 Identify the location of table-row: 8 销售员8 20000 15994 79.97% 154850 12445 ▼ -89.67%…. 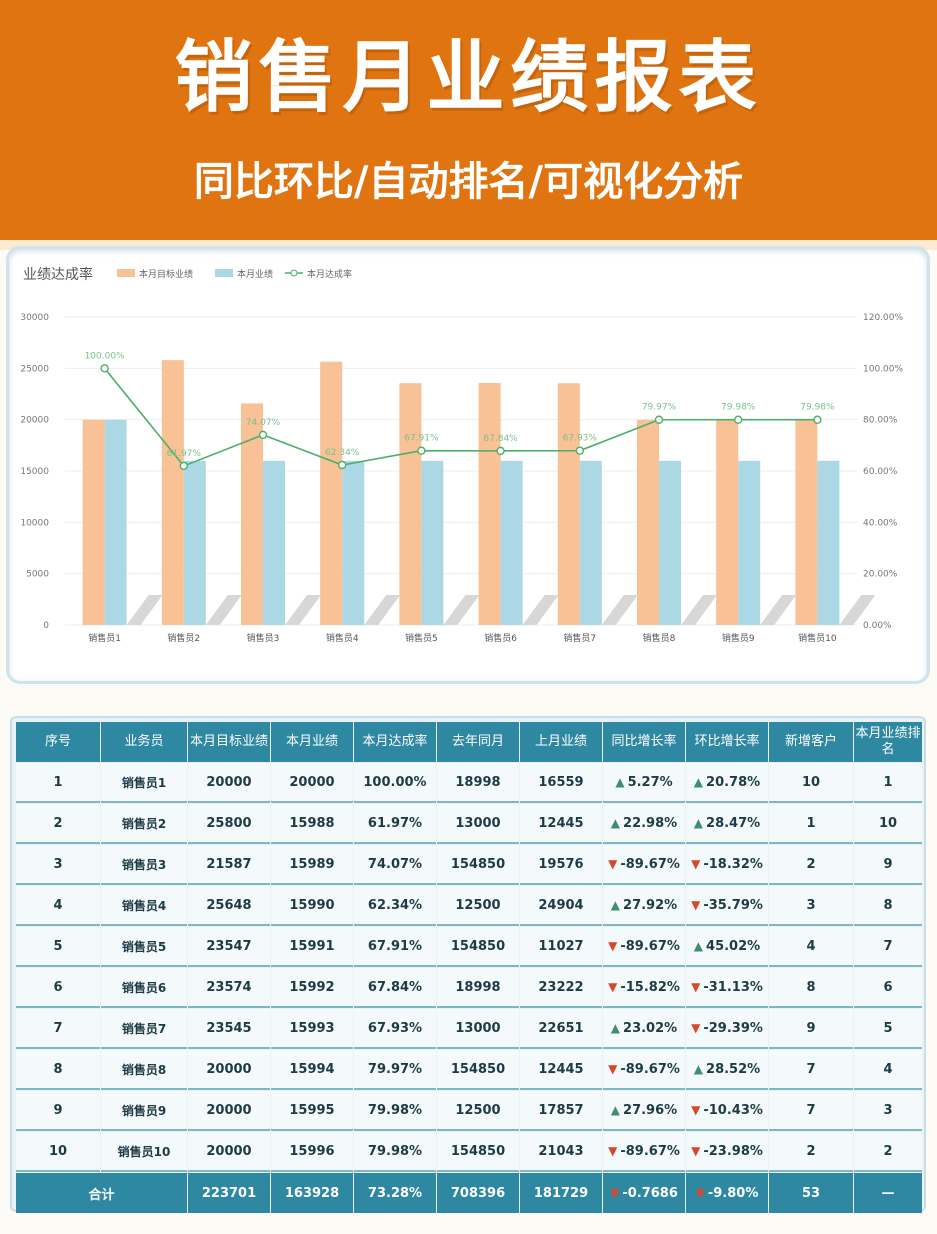
(469, 1070).